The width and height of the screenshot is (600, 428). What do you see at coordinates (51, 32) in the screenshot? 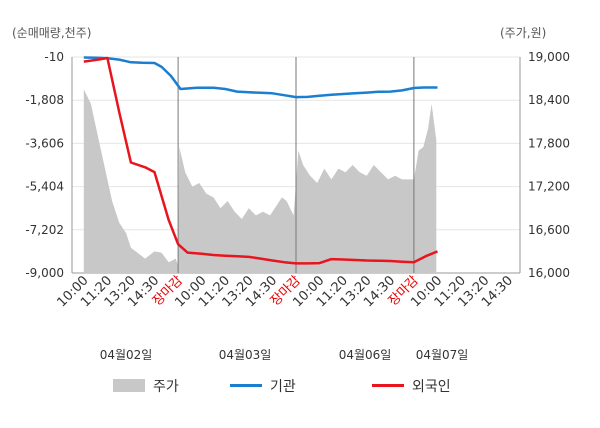
I see `left-axis-unit-label: (순매매량,천주)` at bounding box center [51, 32].